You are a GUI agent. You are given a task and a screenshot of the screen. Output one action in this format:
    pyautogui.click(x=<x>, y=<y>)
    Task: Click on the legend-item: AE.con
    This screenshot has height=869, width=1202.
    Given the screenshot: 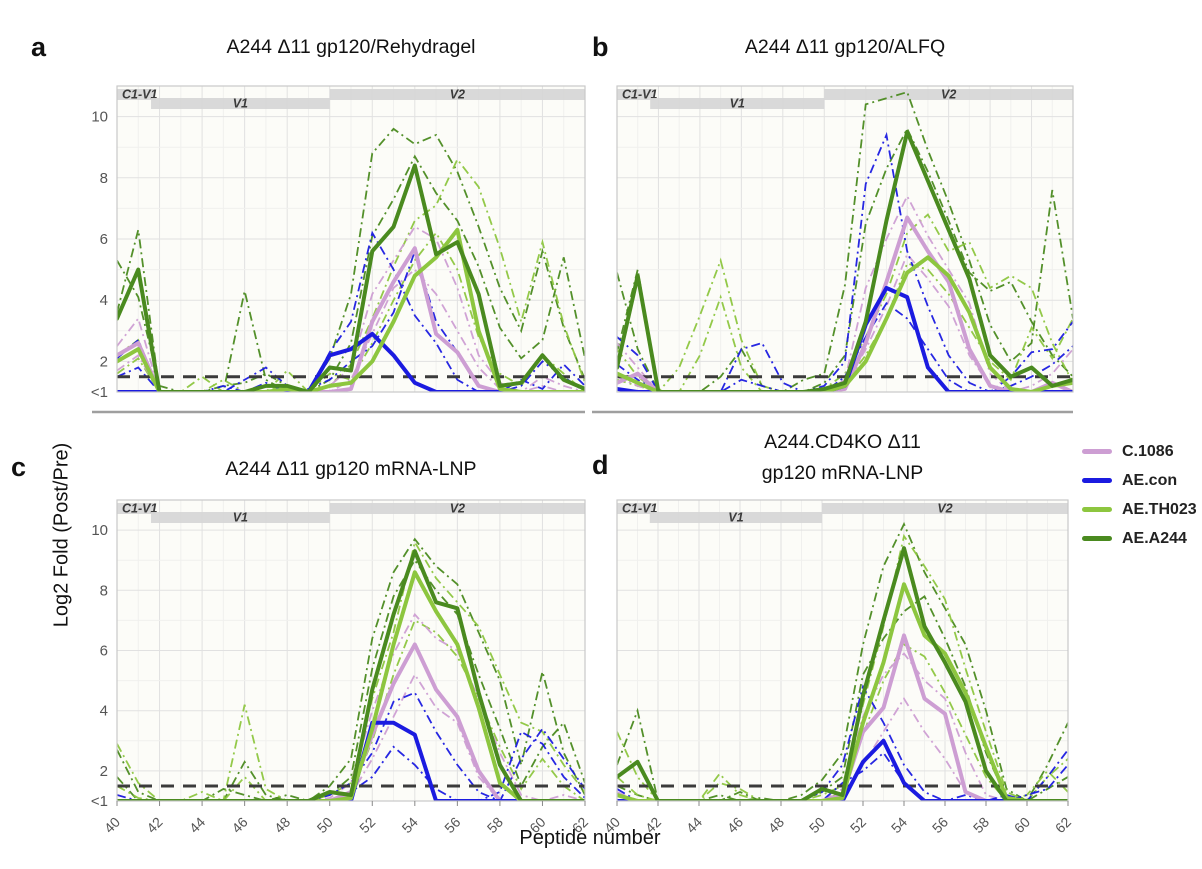 What is the action you would take?
    pyautogui.click(x=1139, y=480)
    